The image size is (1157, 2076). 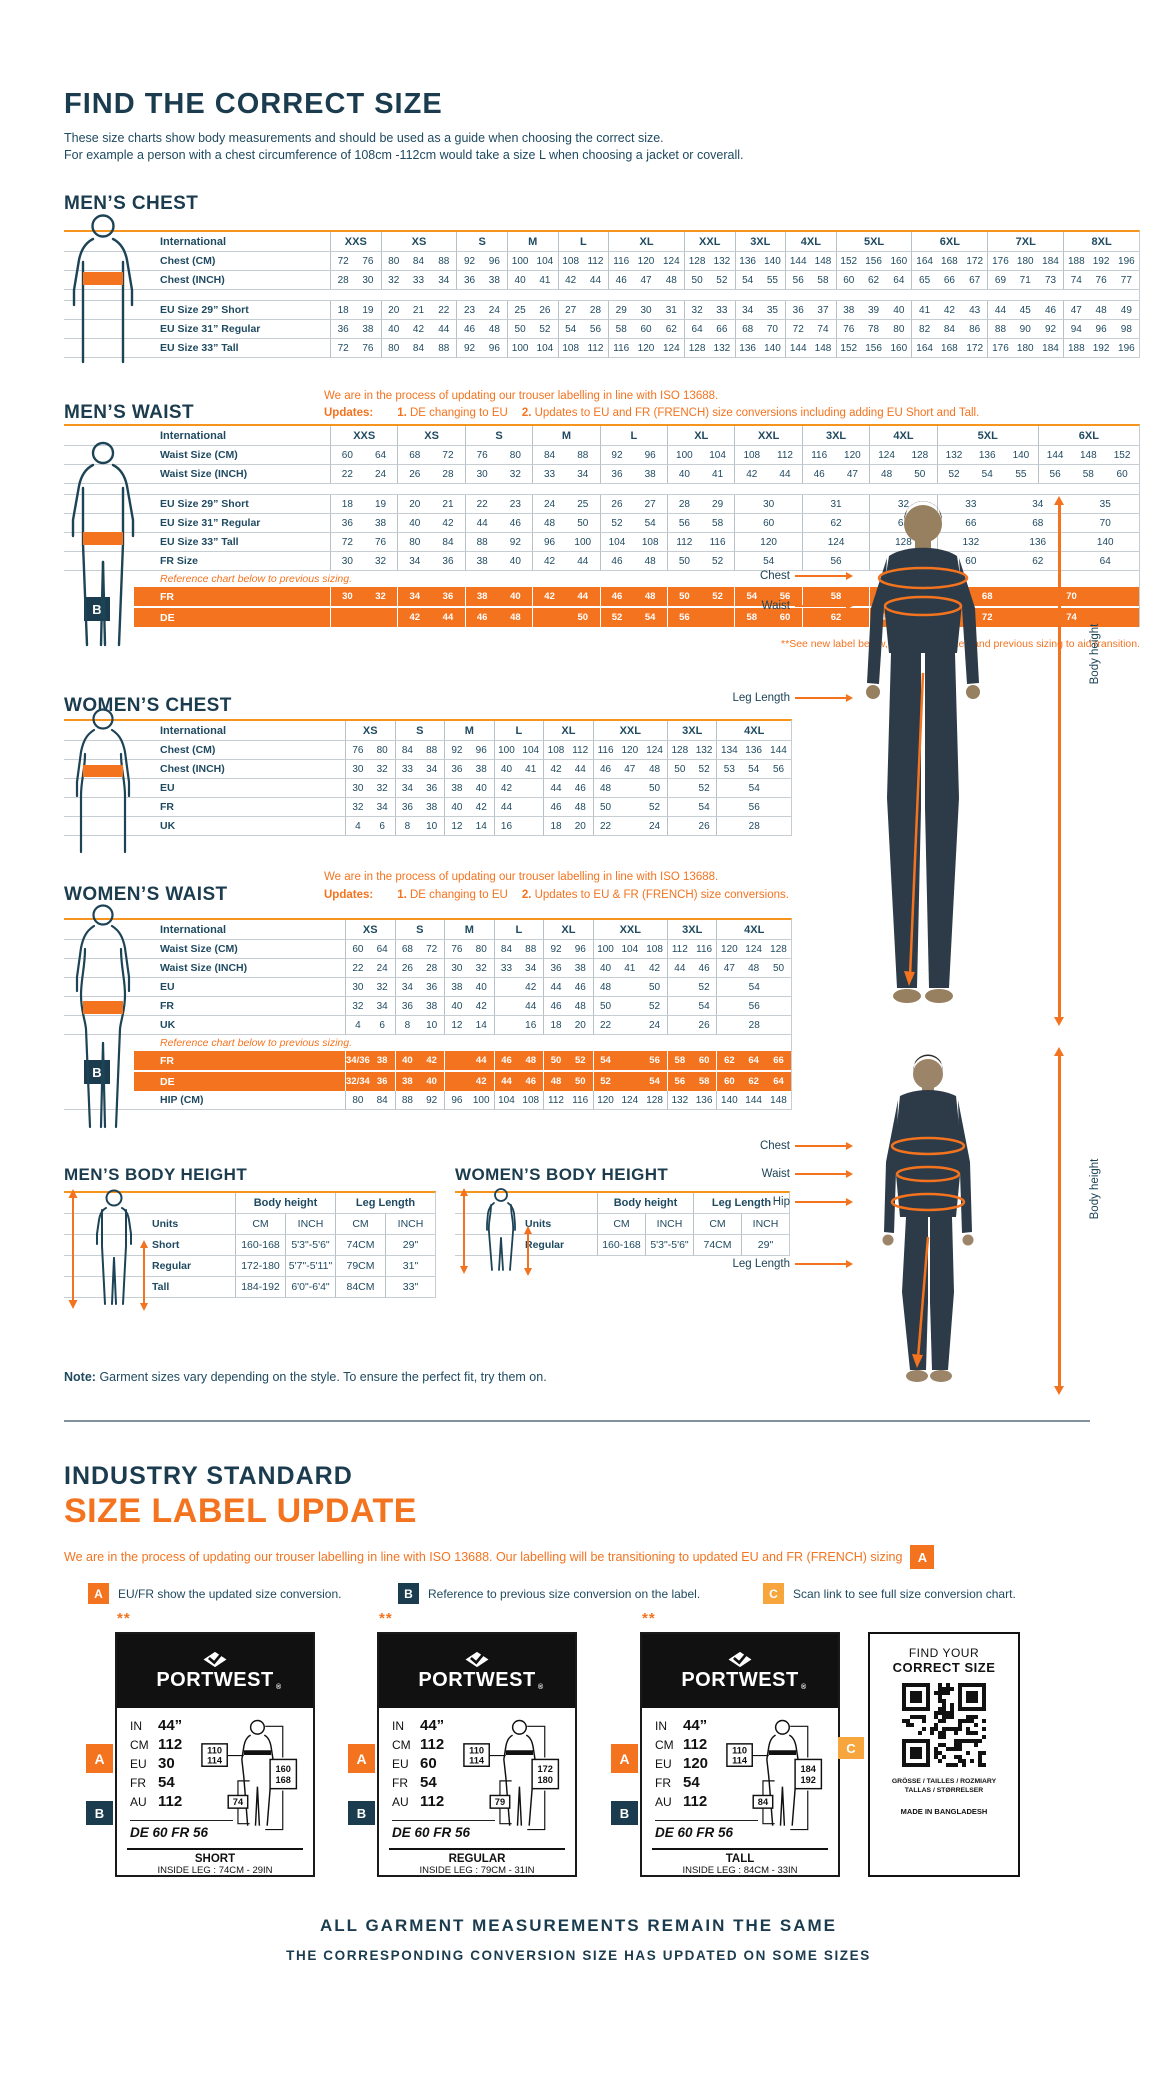 I want to click on mens-waist-figure-icon, so click(x=103, y=544).